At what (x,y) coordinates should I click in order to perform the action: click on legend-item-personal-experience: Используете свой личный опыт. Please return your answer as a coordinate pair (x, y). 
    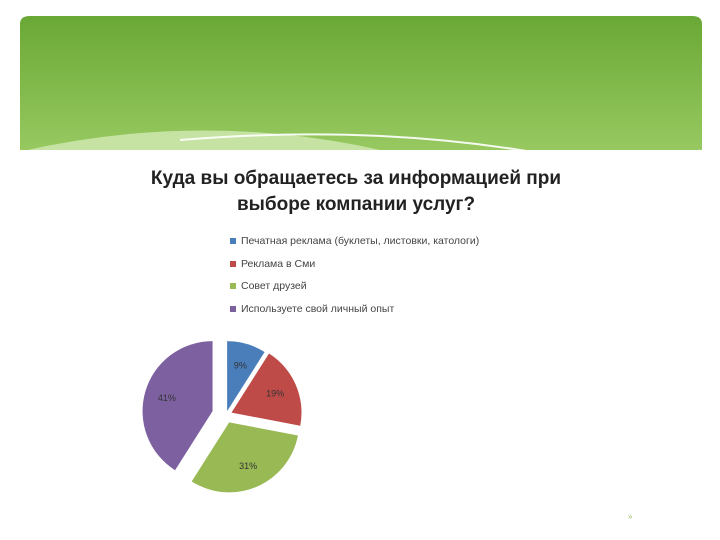
    Looking at the image, I should click on (430, 309).